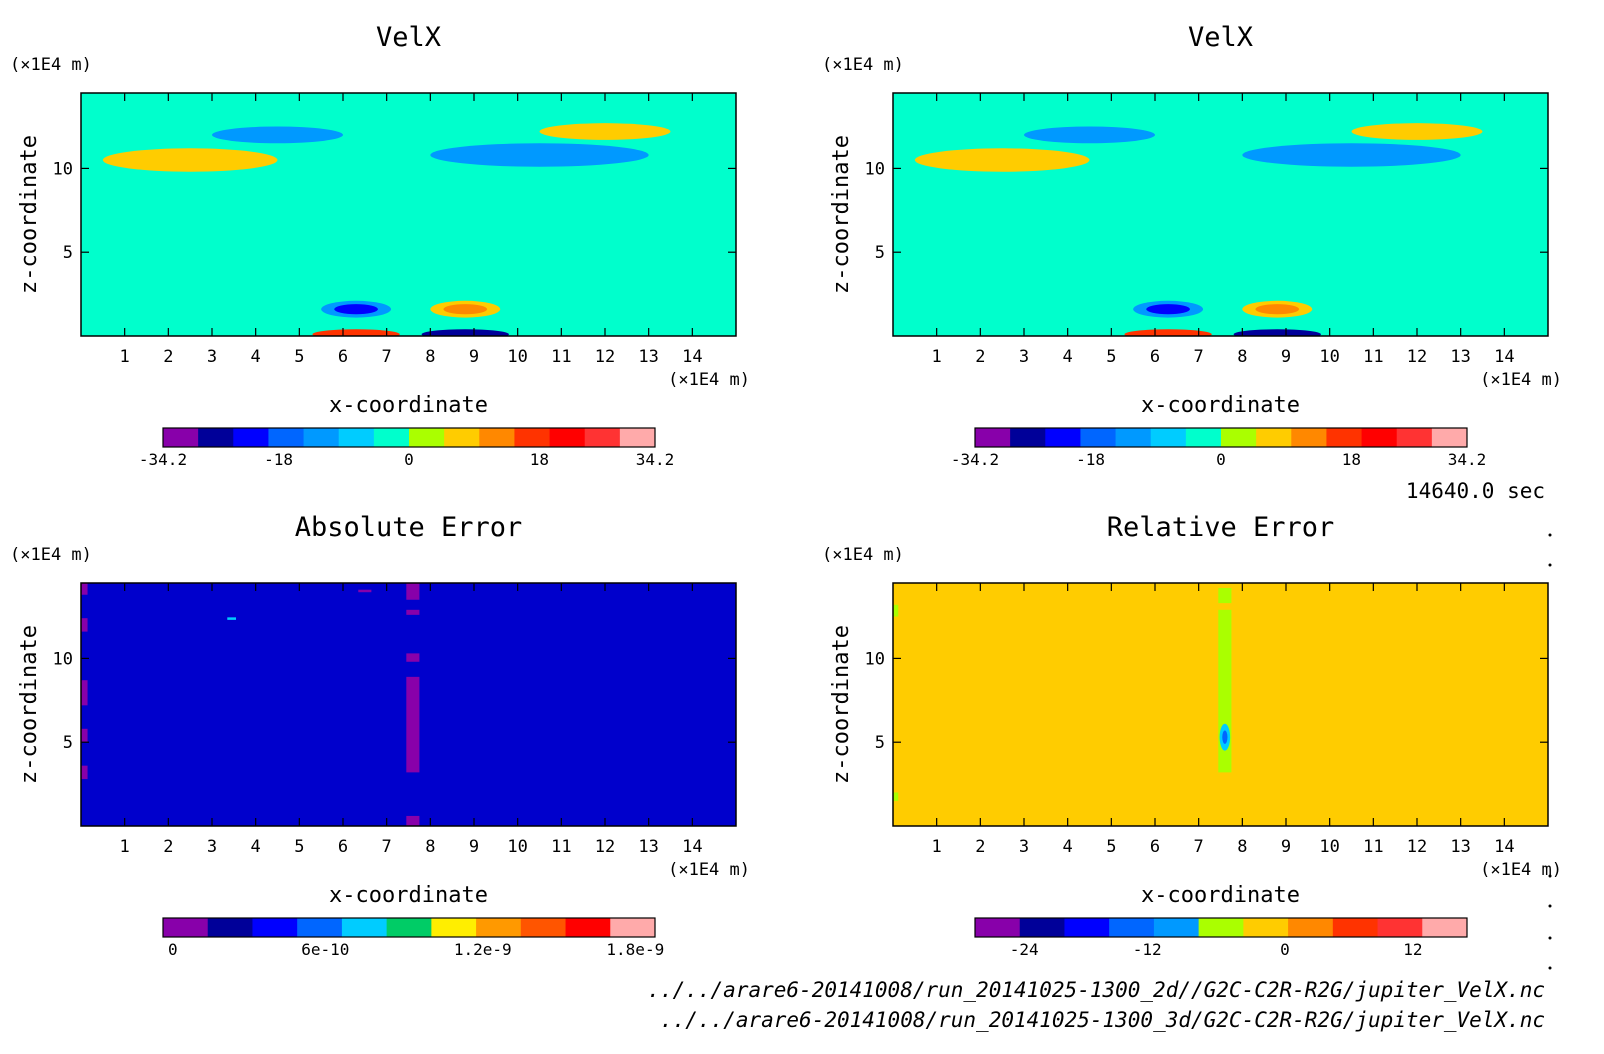 This screenshot has width=1604, height=1054. Describe the element at coordinates (1220, 704) in the screenshot. I see `plot-area` at that location.